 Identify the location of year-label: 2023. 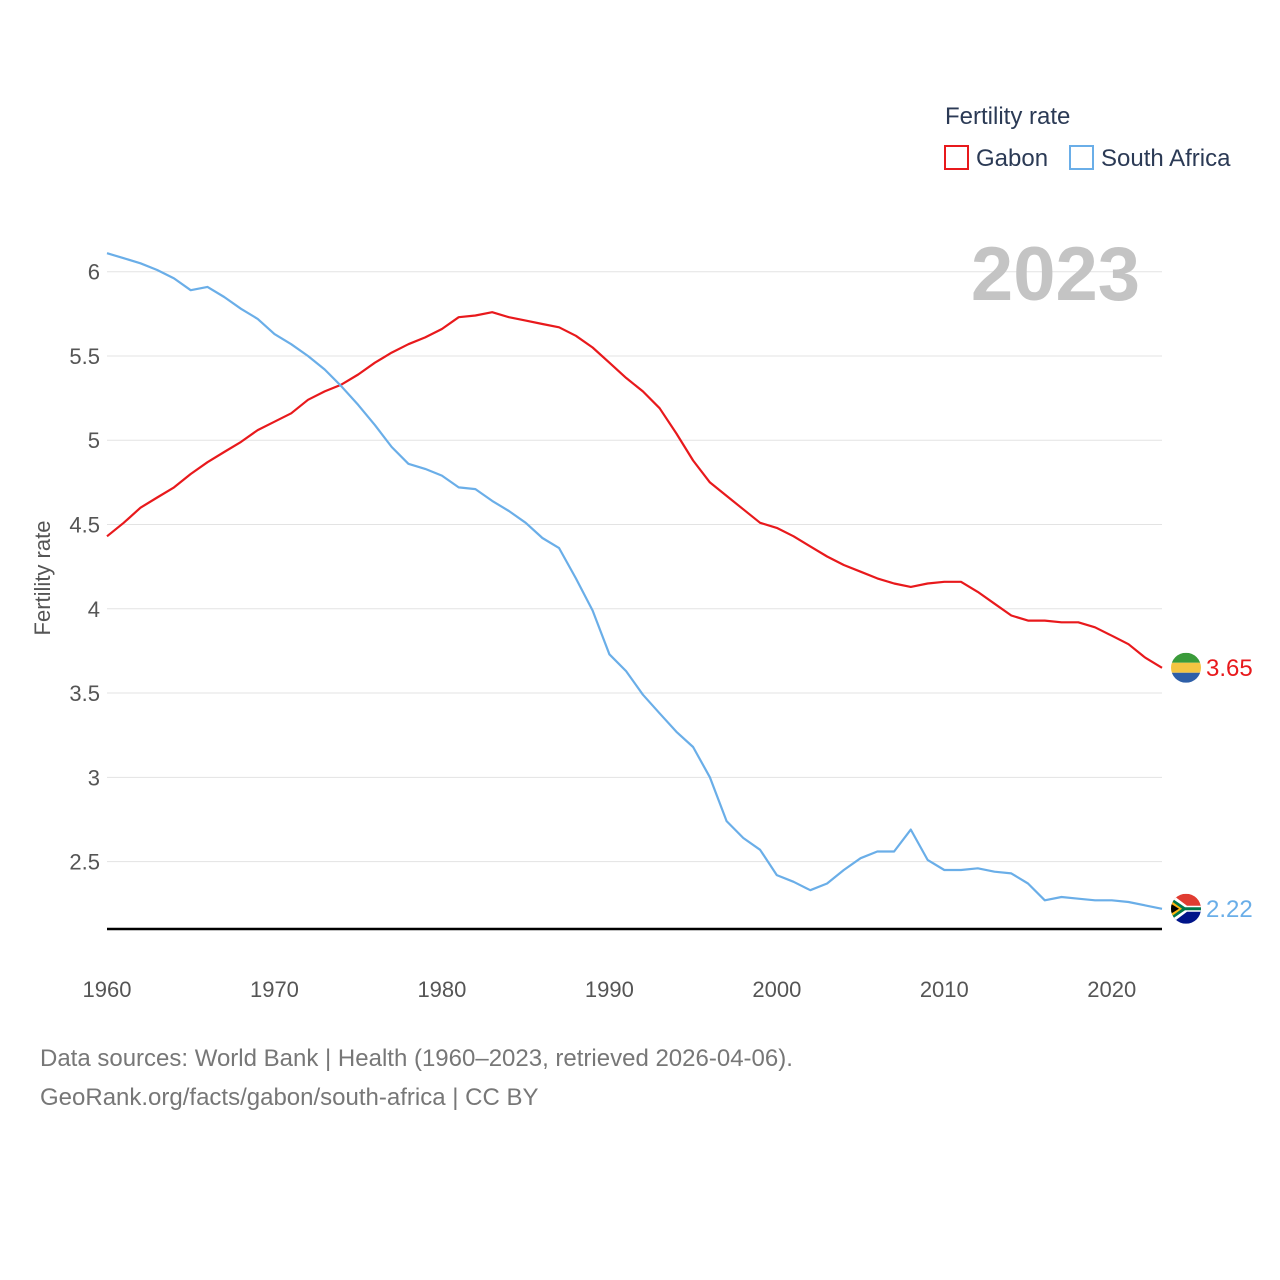
(1055, 274).